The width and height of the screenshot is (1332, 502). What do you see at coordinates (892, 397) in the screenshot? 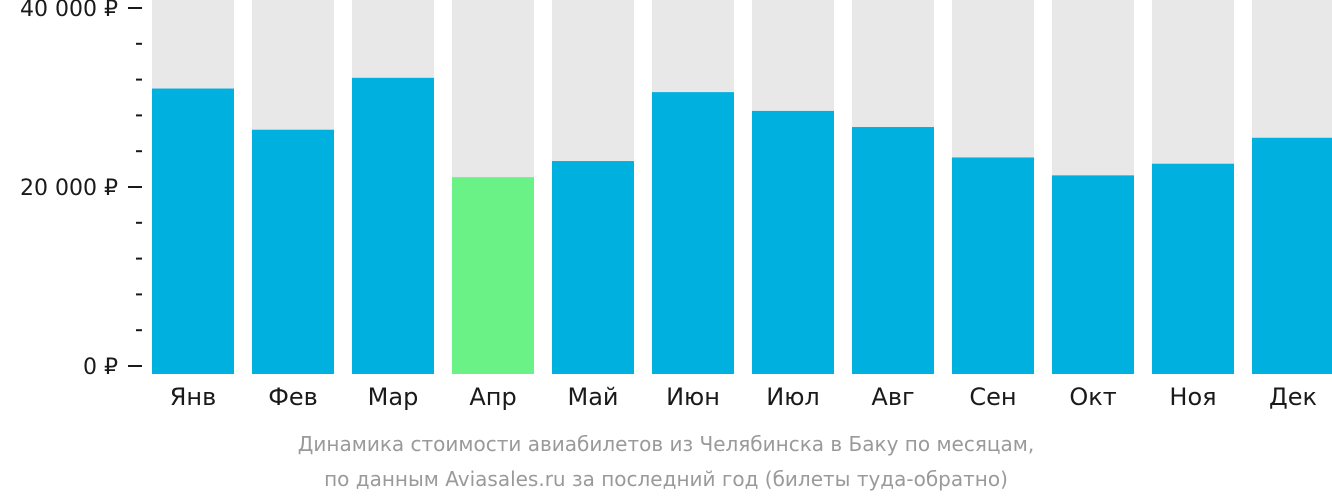
I see `x-tick-label: Авг` at bounding box center [892, 397].